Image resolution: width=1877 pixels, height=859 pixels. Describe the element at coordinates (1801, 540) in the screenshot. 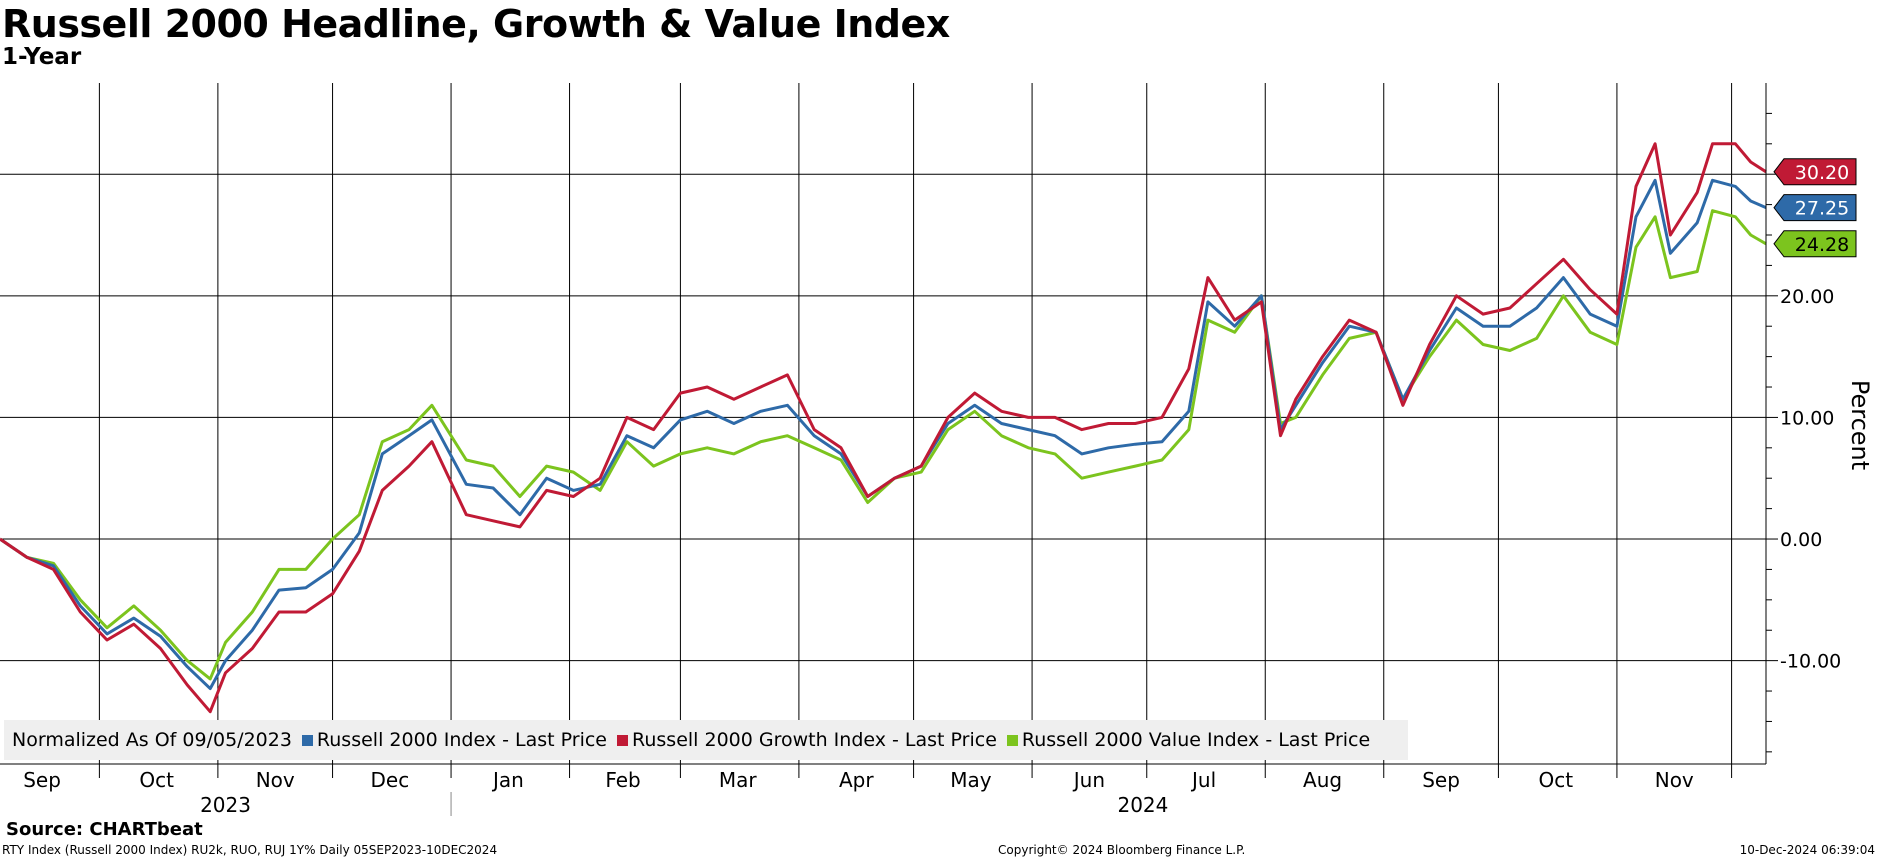

I see `y-tick-label: 0.00` at that location.